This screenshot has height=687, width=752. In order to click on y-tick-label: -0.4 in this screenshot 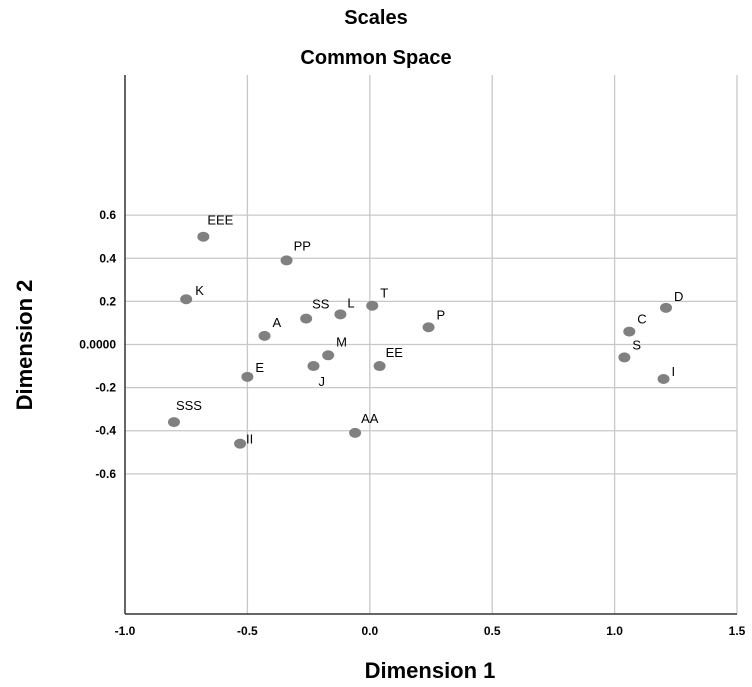, I will do `click(105, 431)`.